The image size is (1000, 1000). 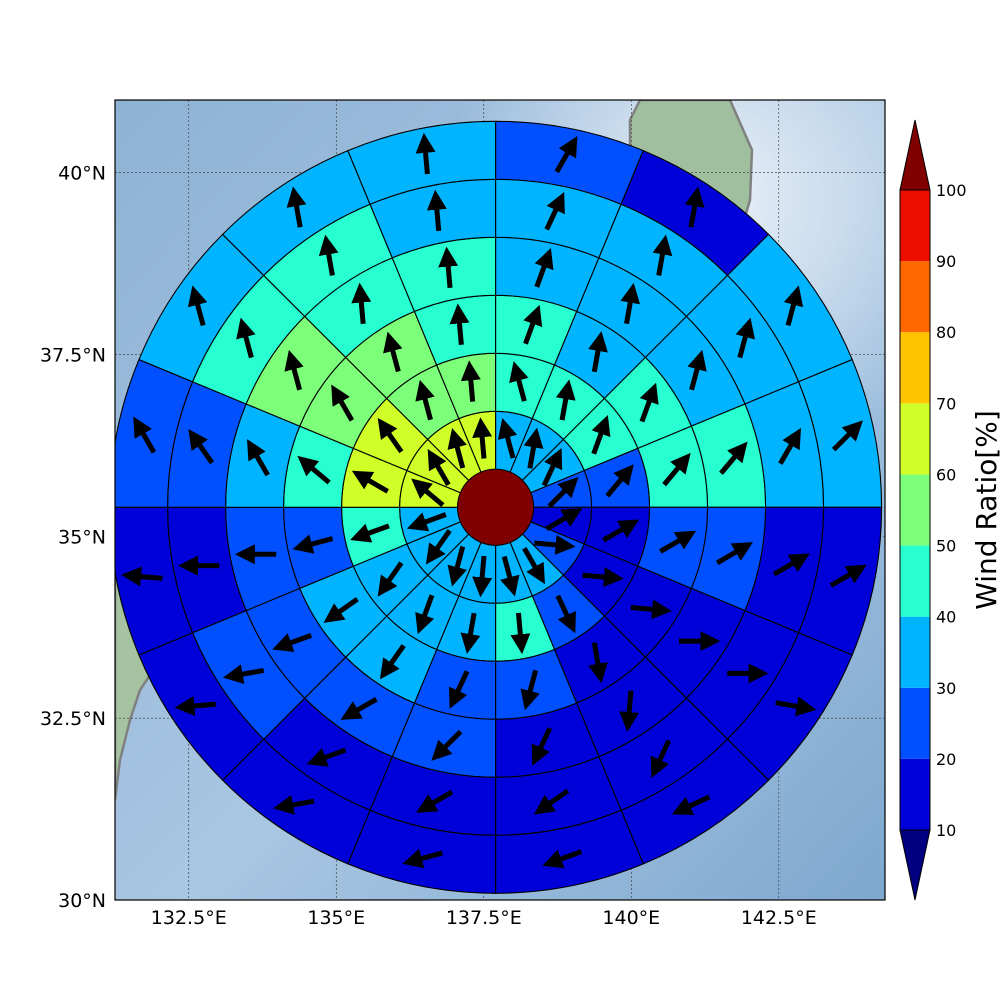 I want to click on colorbar-label: Wind Ratio[%], so click(x=985, y=510).